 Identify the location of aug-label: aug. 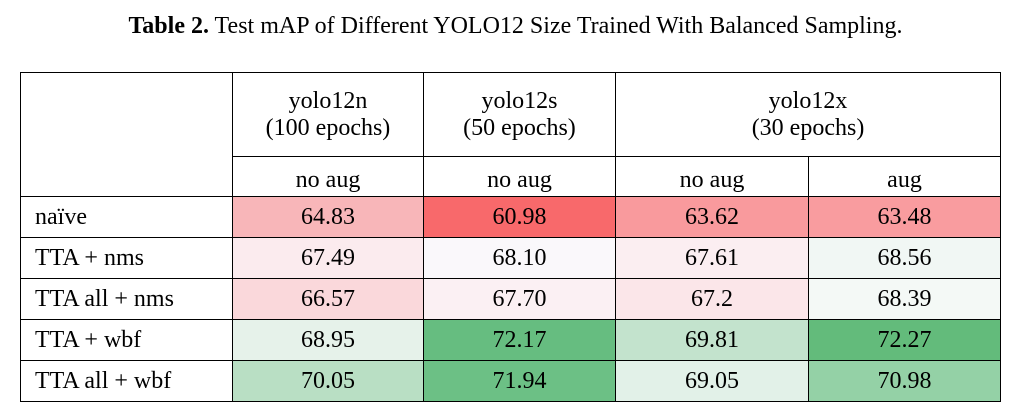
(904, 180).